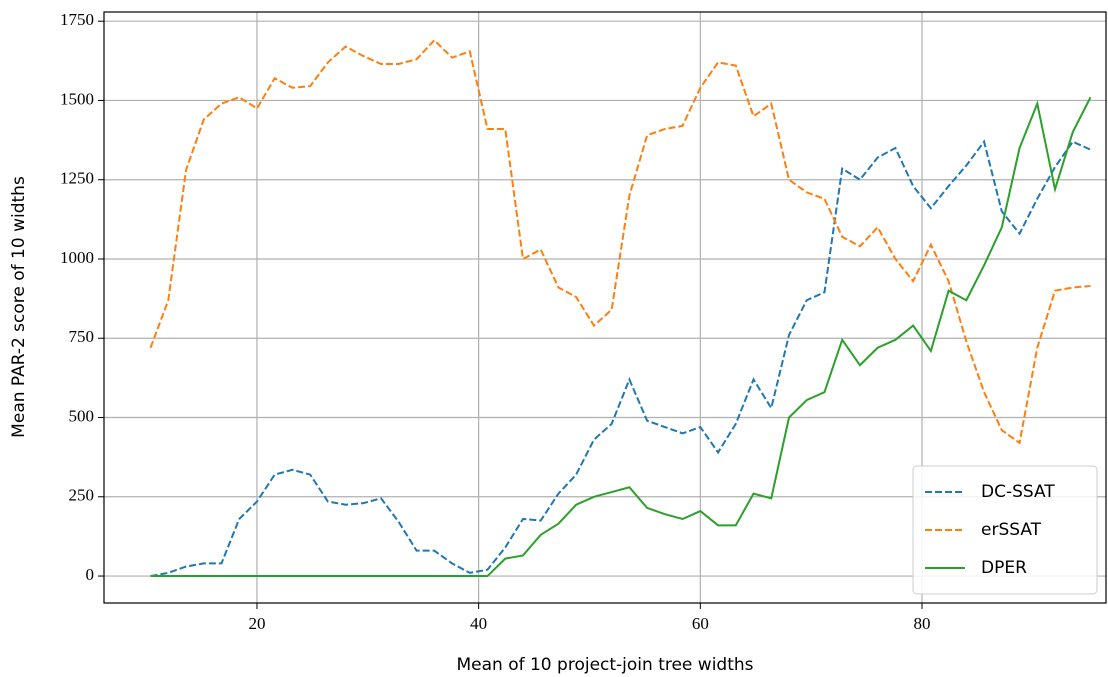 Image resolution: width=1108 pixels, height=677 pixels. I want to click on y-tick-label: 500, so click(82, 415).